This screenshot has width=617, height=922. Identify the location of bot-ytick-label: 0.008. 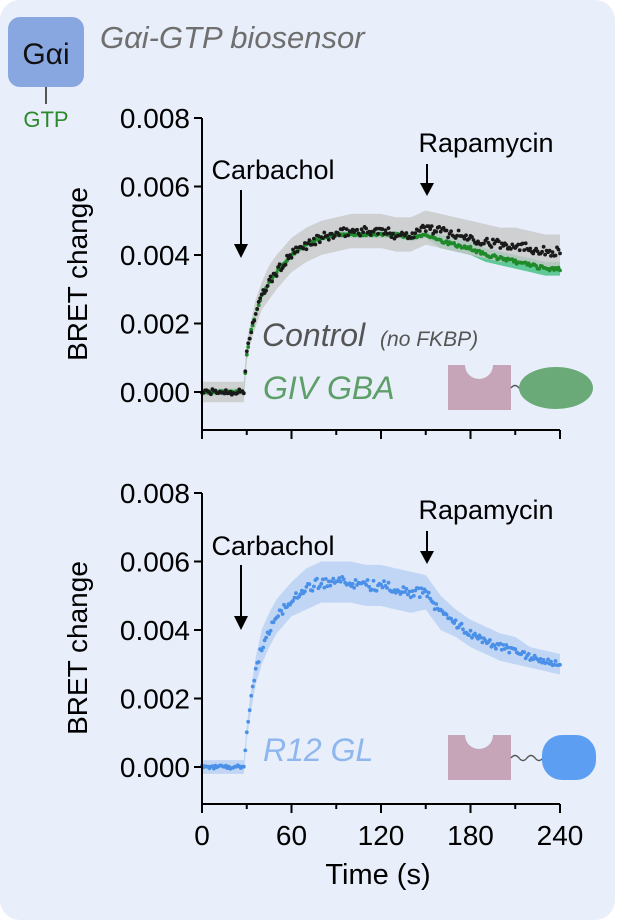
(155, 493).